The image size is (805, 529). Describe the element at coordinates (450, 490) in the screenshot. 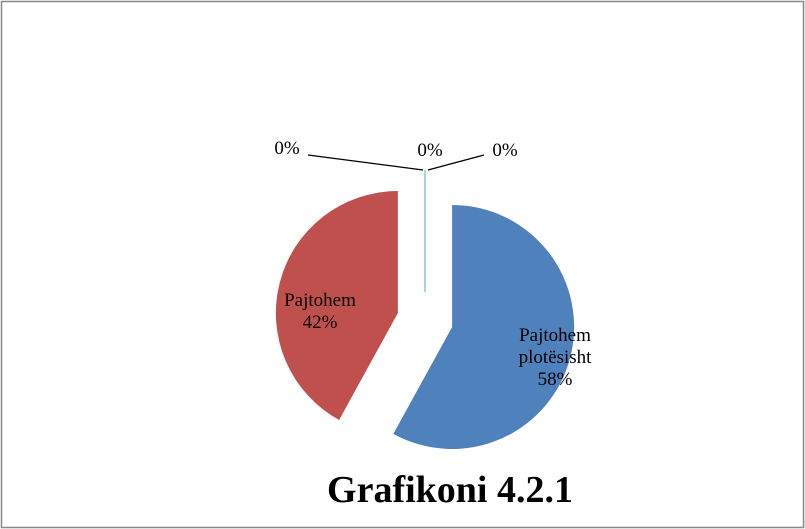

I see `chart-title: Grafikoni 4.2.1` at that location.